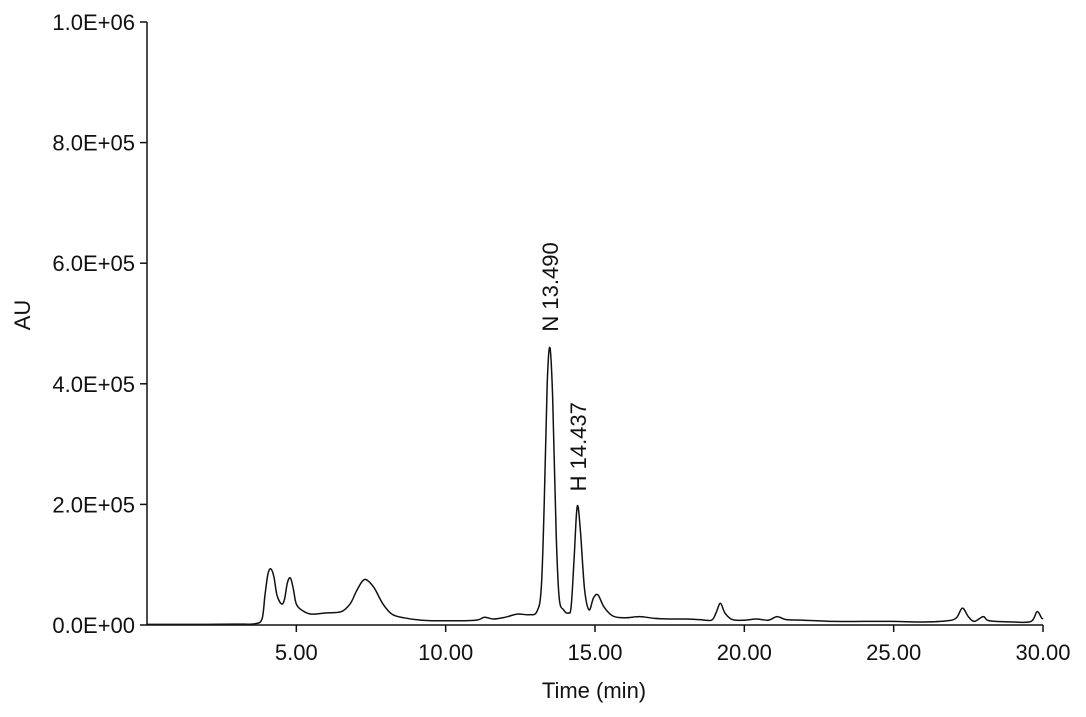  Describe the element at coordinates (93, 143) in the screenshot. I see `y-tick-label: 8.0E+05` at that location.